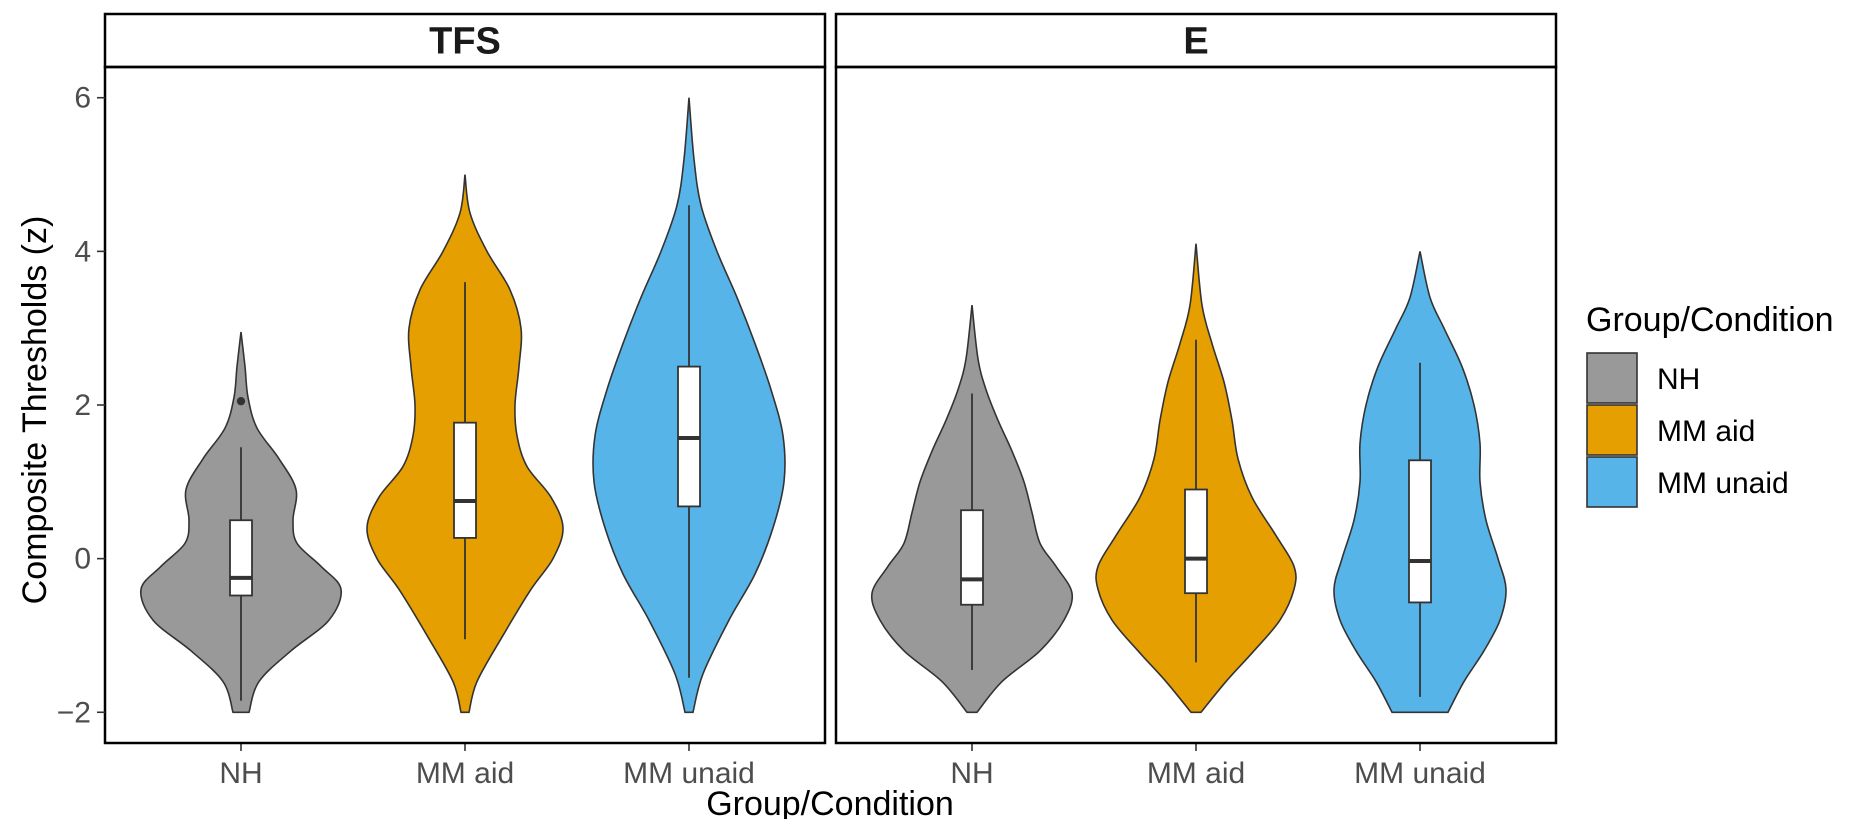 This screenshot has height=819, width=1856. What do you see at coordinates (241, 401) in the screenshot?
I see `outlier-point` at bounding box center [241, 401].